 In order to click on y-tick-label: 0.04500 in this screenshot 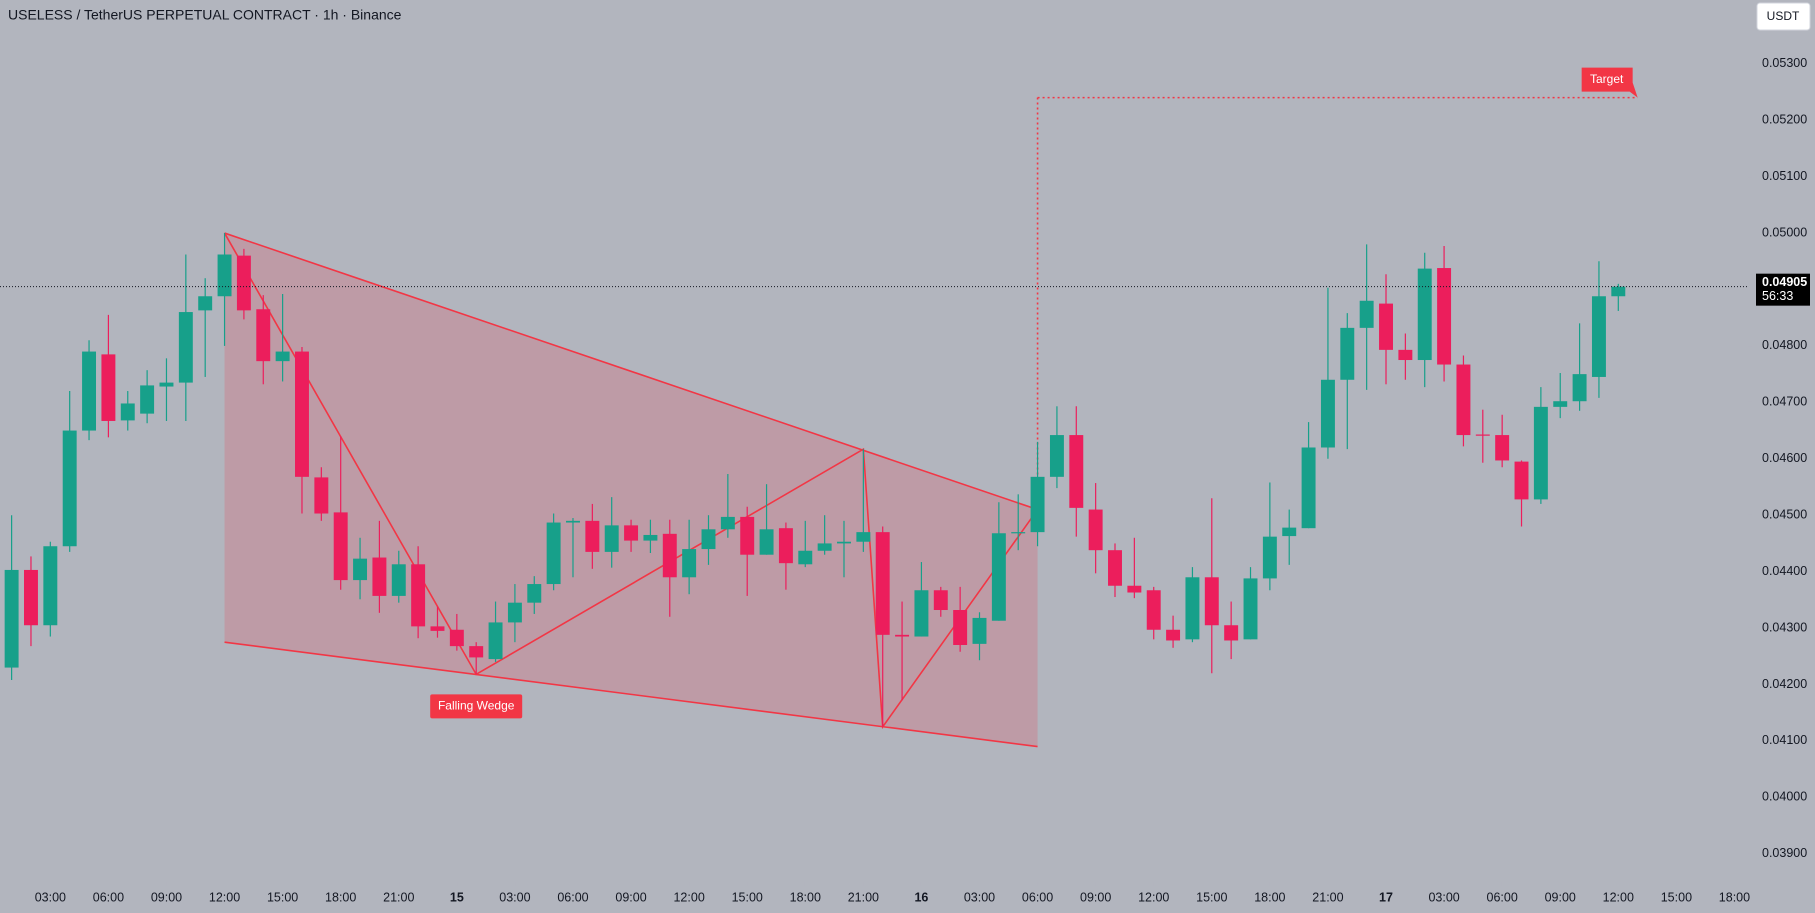, I will do `click(1784, 515)`.